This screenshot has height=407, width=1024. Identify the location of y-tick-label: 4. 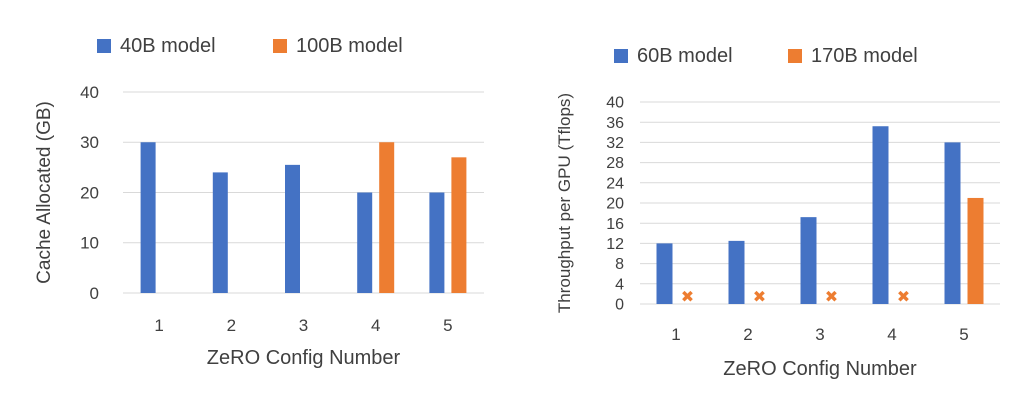
(619, 284).